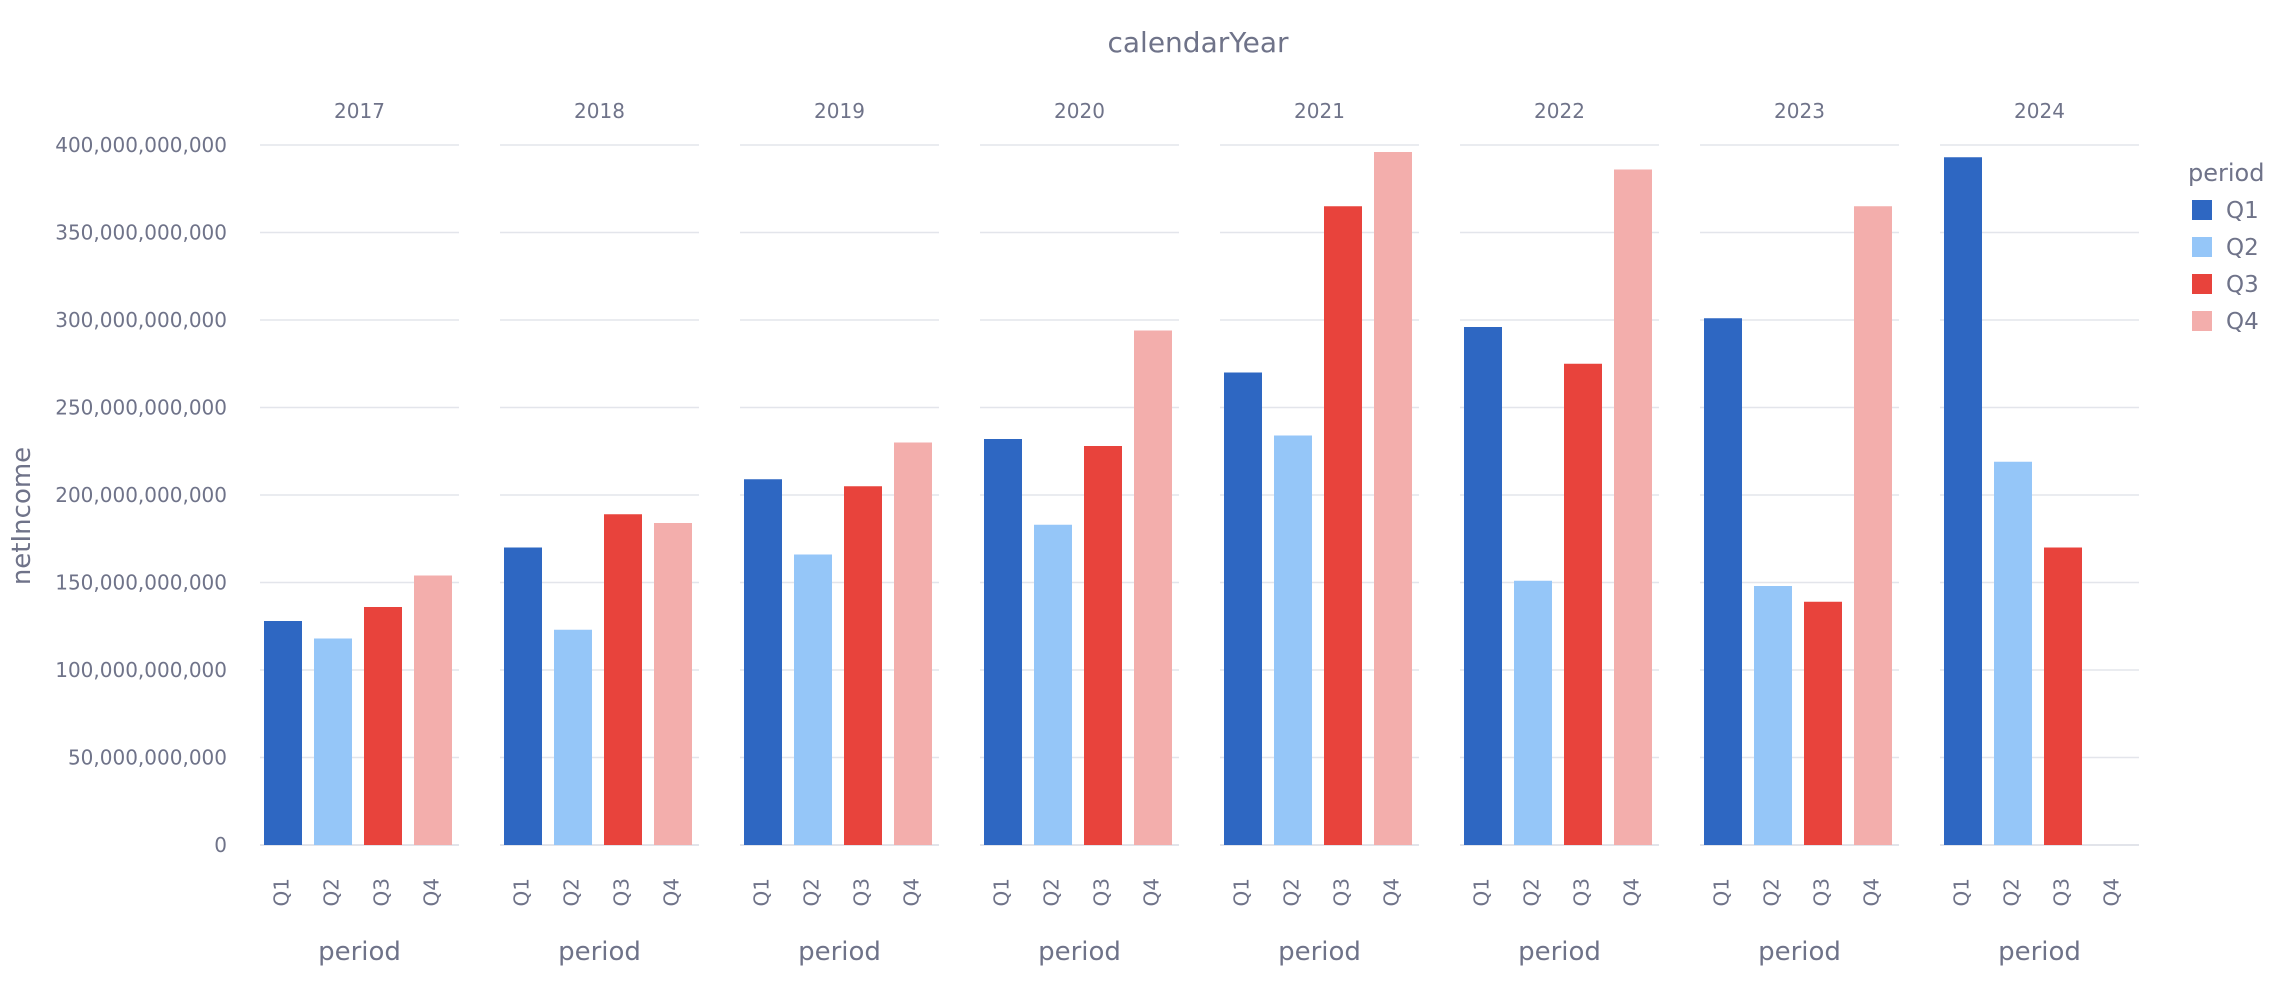 This screenshot has height=990, width=2280. Describe the element at coordinates (1799, 111) in the screenshot. I see `facet-title-2023: 2023` at that location.